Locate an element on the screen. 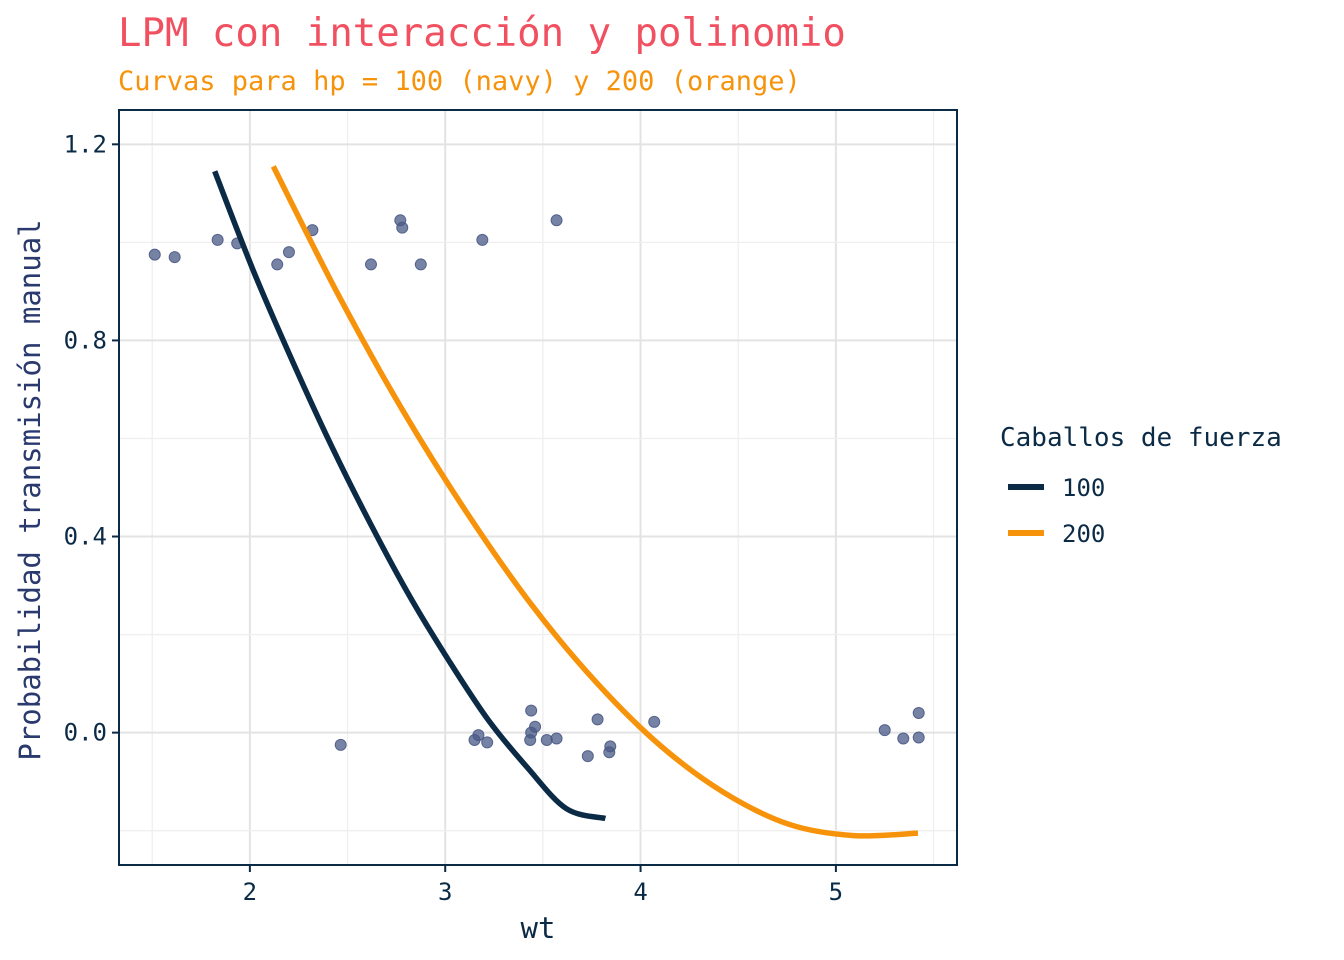  x-axis-title: wt is located at coordinates (538, 928).